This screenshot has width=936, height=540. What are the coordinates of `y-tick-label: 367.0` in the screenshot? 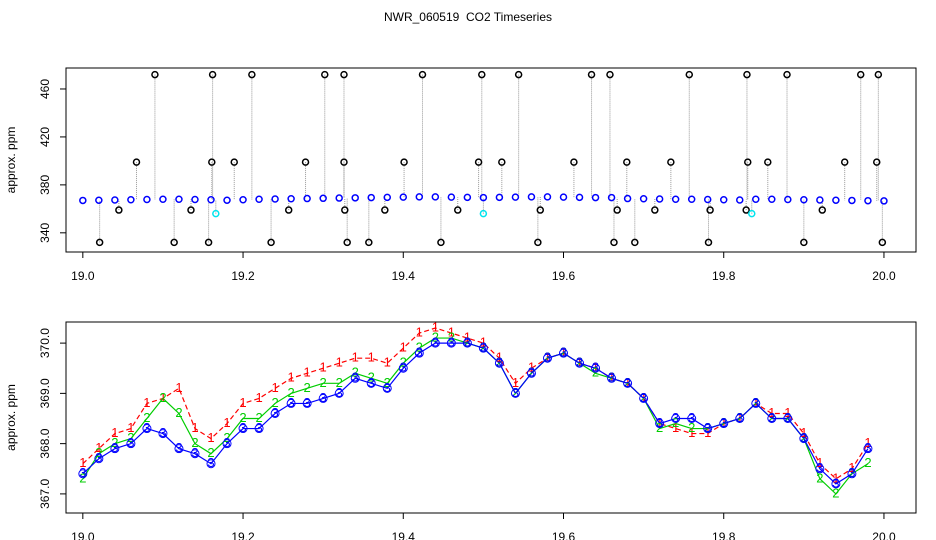 It's located at (45, 494).